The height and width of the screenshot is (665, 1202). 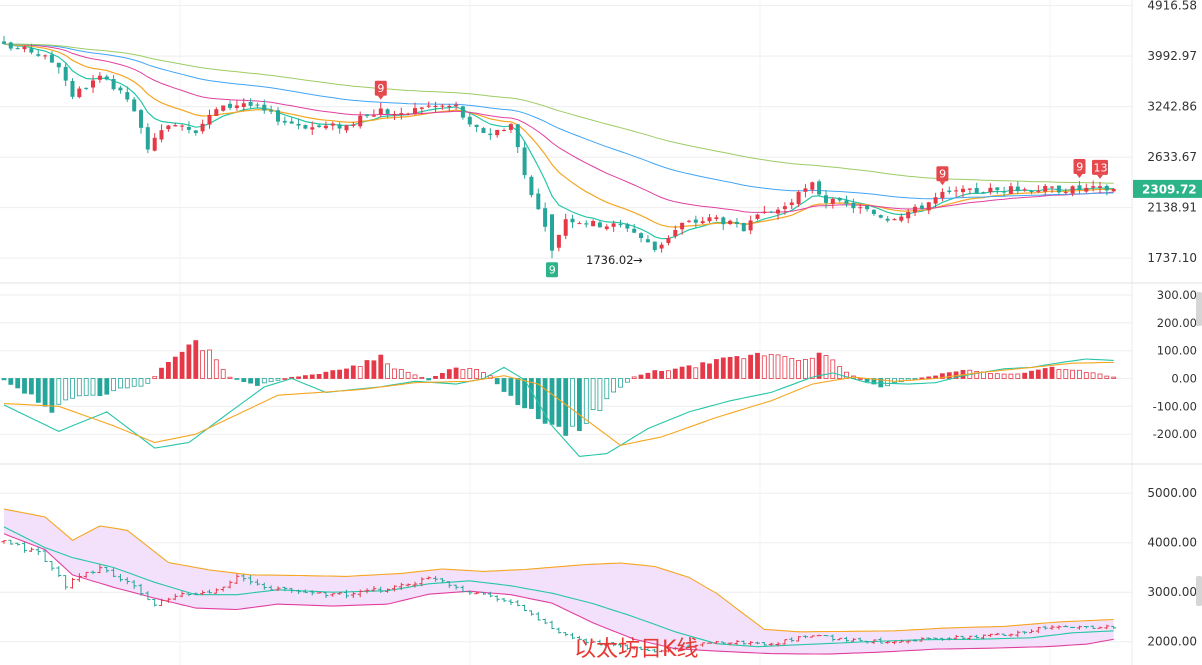 I want to click on y-axis-tick-label: 2000.00, so click(x=1172, y=642).